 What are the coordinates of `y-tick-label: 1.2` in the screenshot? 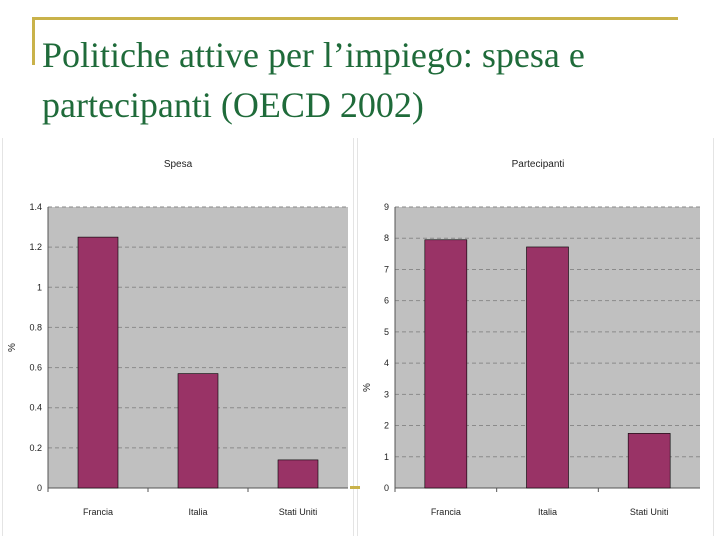 It's located at (35, 247).